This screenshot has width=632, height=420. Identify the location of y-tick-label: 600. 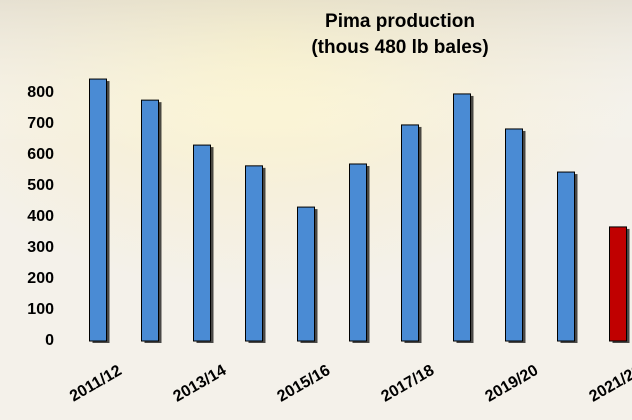
(40, 154).